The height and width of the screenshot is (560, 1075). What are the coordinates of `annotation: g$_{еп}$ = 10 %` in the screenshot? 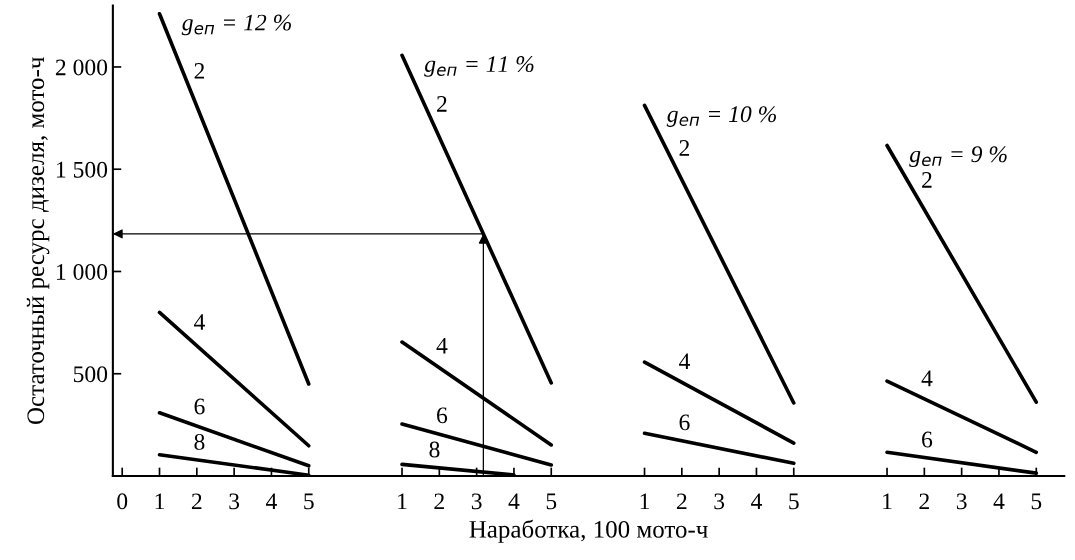 It's located at (721, 116).